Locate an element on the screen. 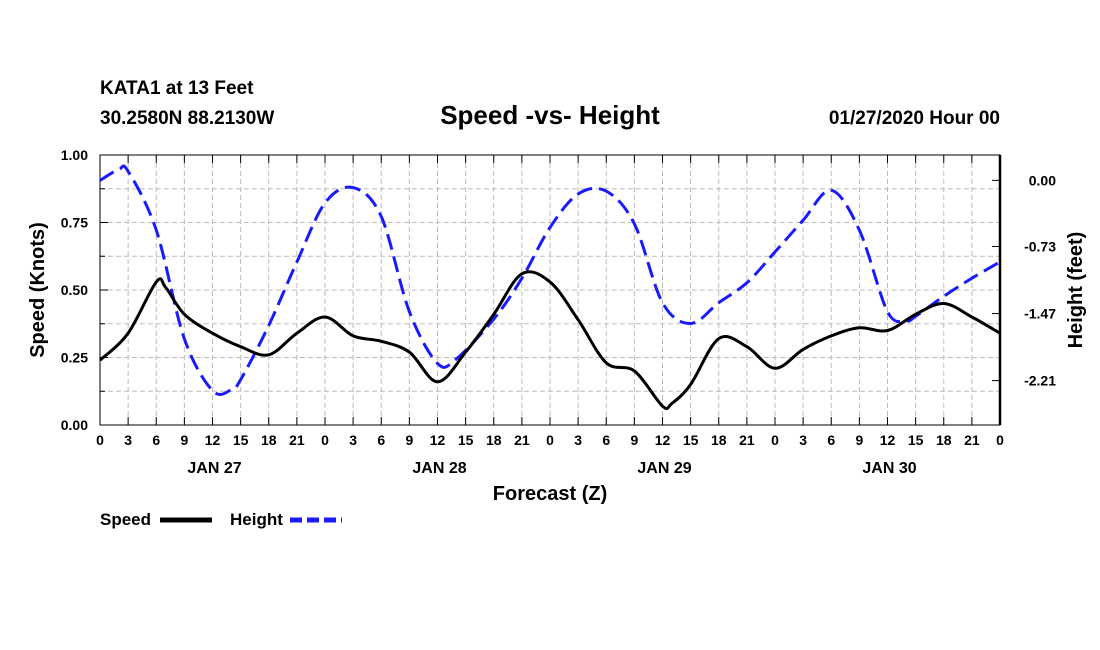  y-right-tick-label: -2.21 is located at coordinates (1040, 381).